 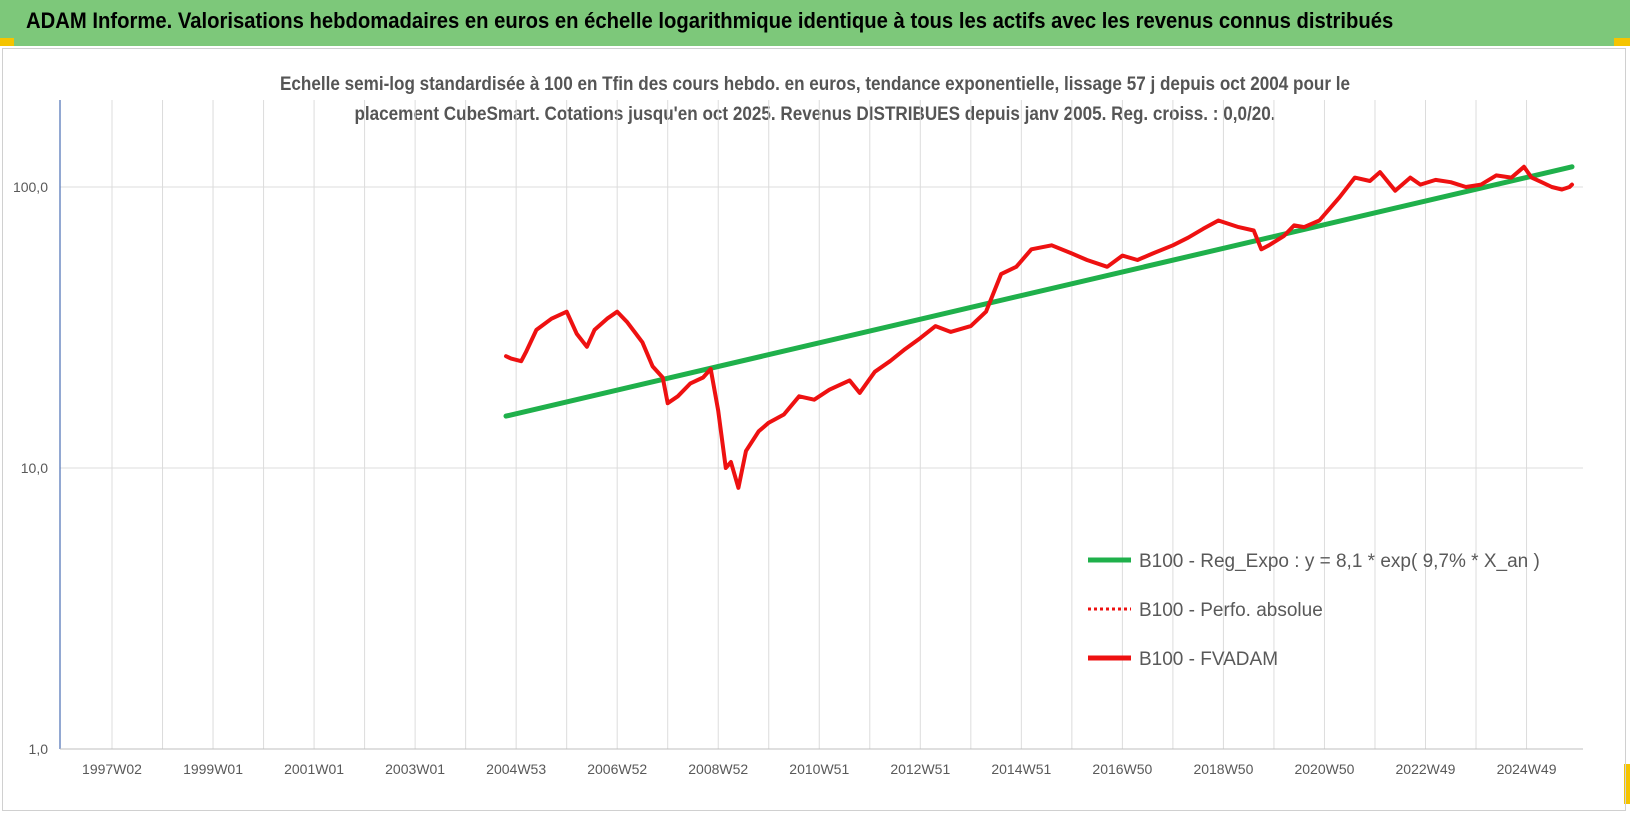 What do you see at coordinates (516, 769) in the screenshot?
I see `x-tick-label: 2004W53` at bounding box center [516, 769].